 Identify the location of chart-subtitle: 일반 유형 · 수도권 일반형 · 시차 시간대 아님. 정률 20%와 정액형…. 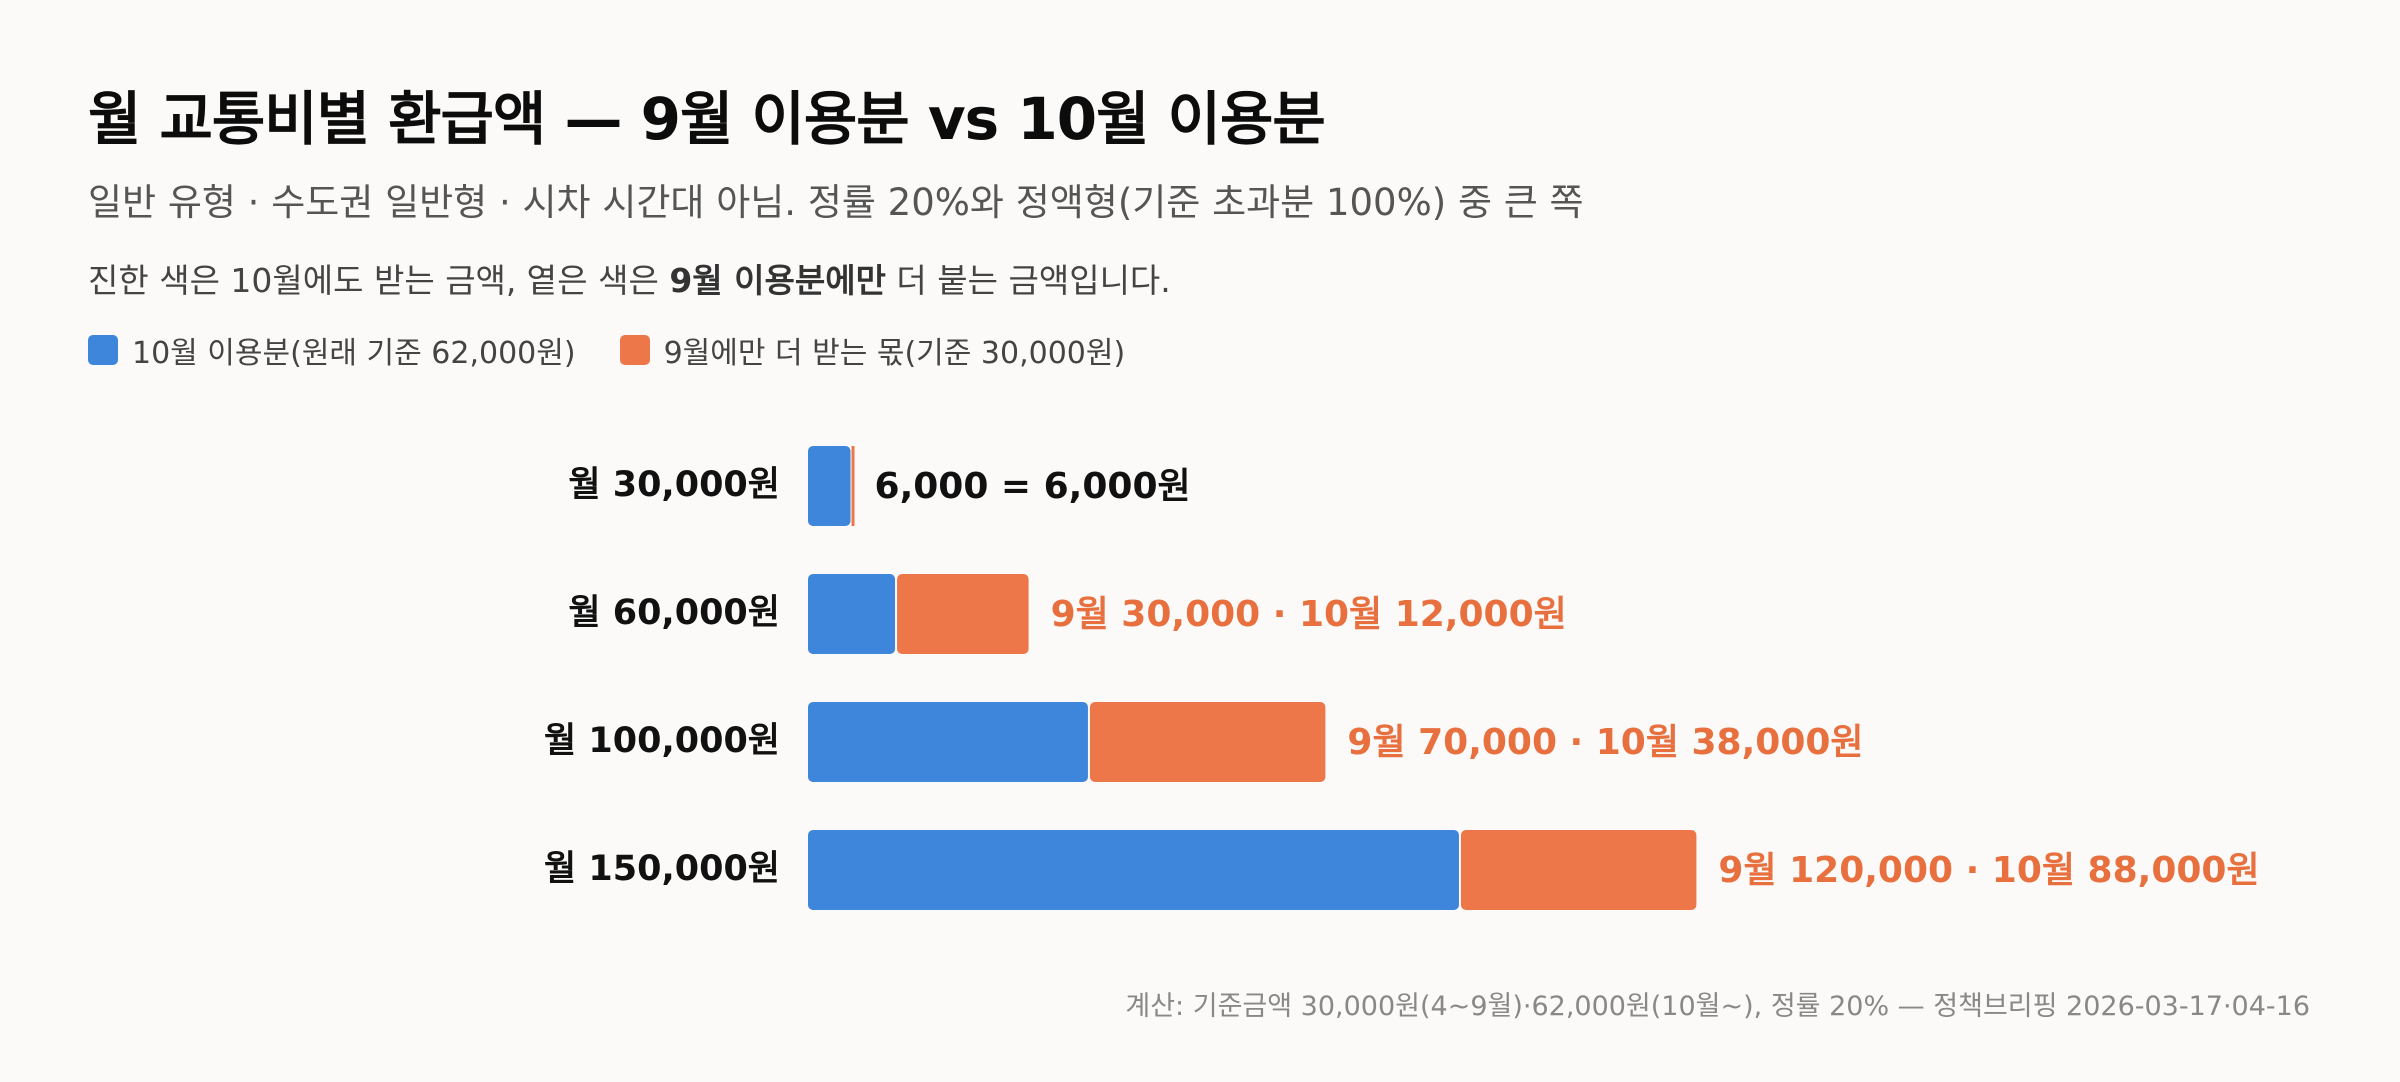
(836, 202).